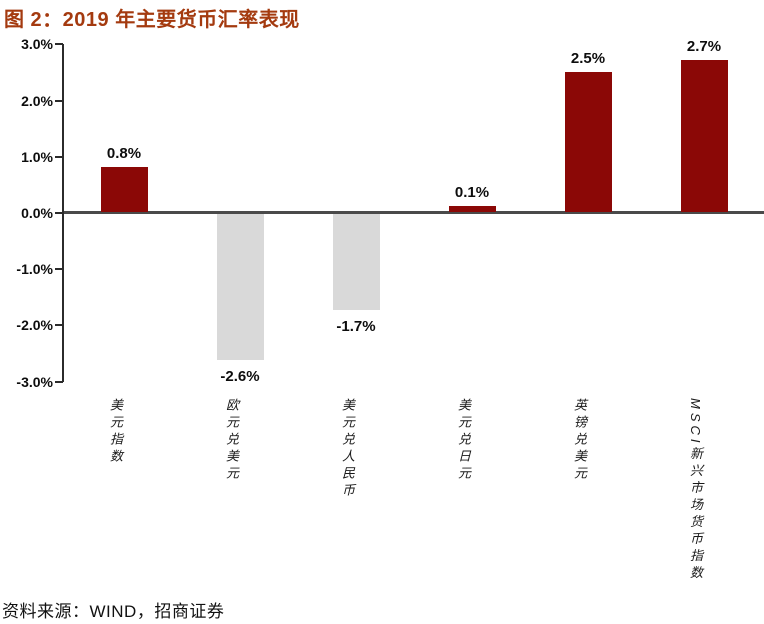  I want to click on x-axis-label: 美元指数, so click(115, 432).